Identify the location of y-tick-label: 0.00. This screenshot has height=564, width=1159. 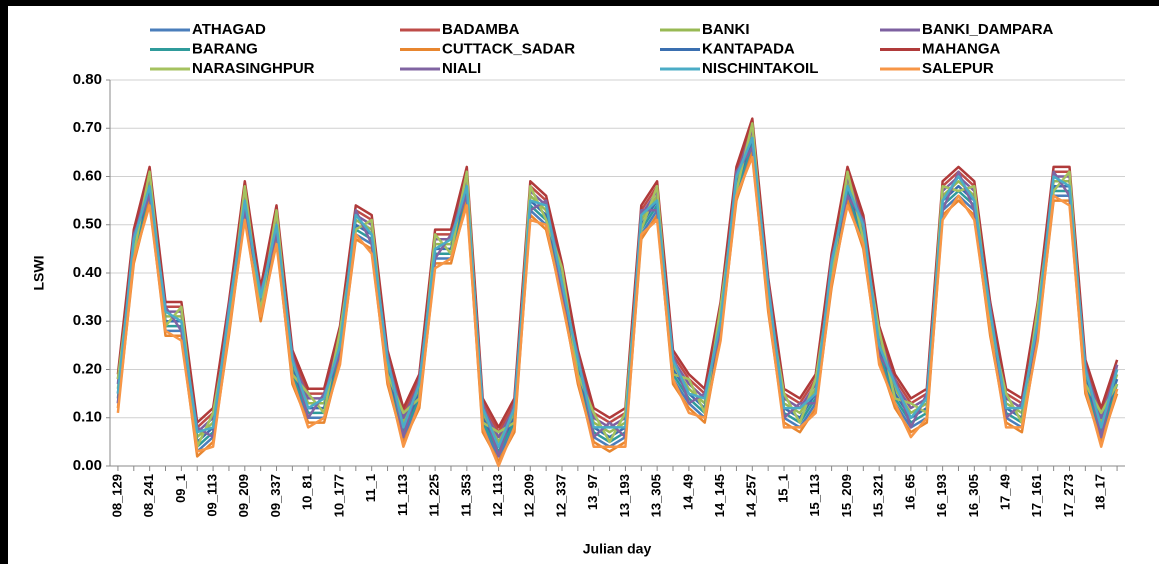
(87, 465).